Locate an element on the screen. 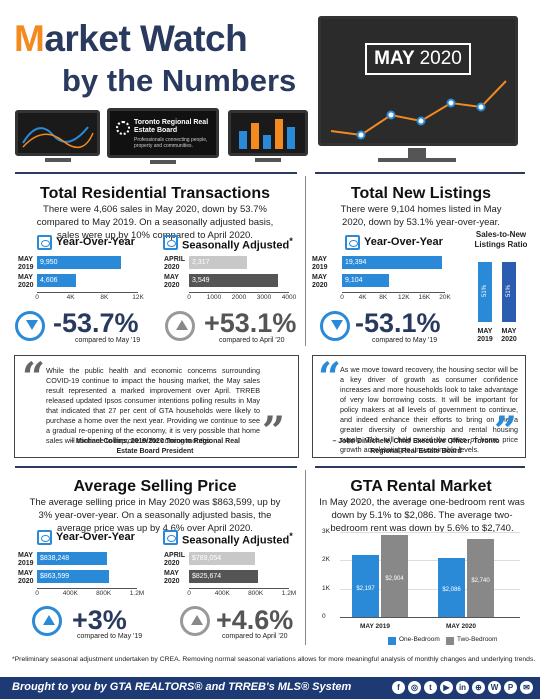 The height and width of the screenshot is (699, 540). tick-label: 1.2M is located at coordinates (289, 593).